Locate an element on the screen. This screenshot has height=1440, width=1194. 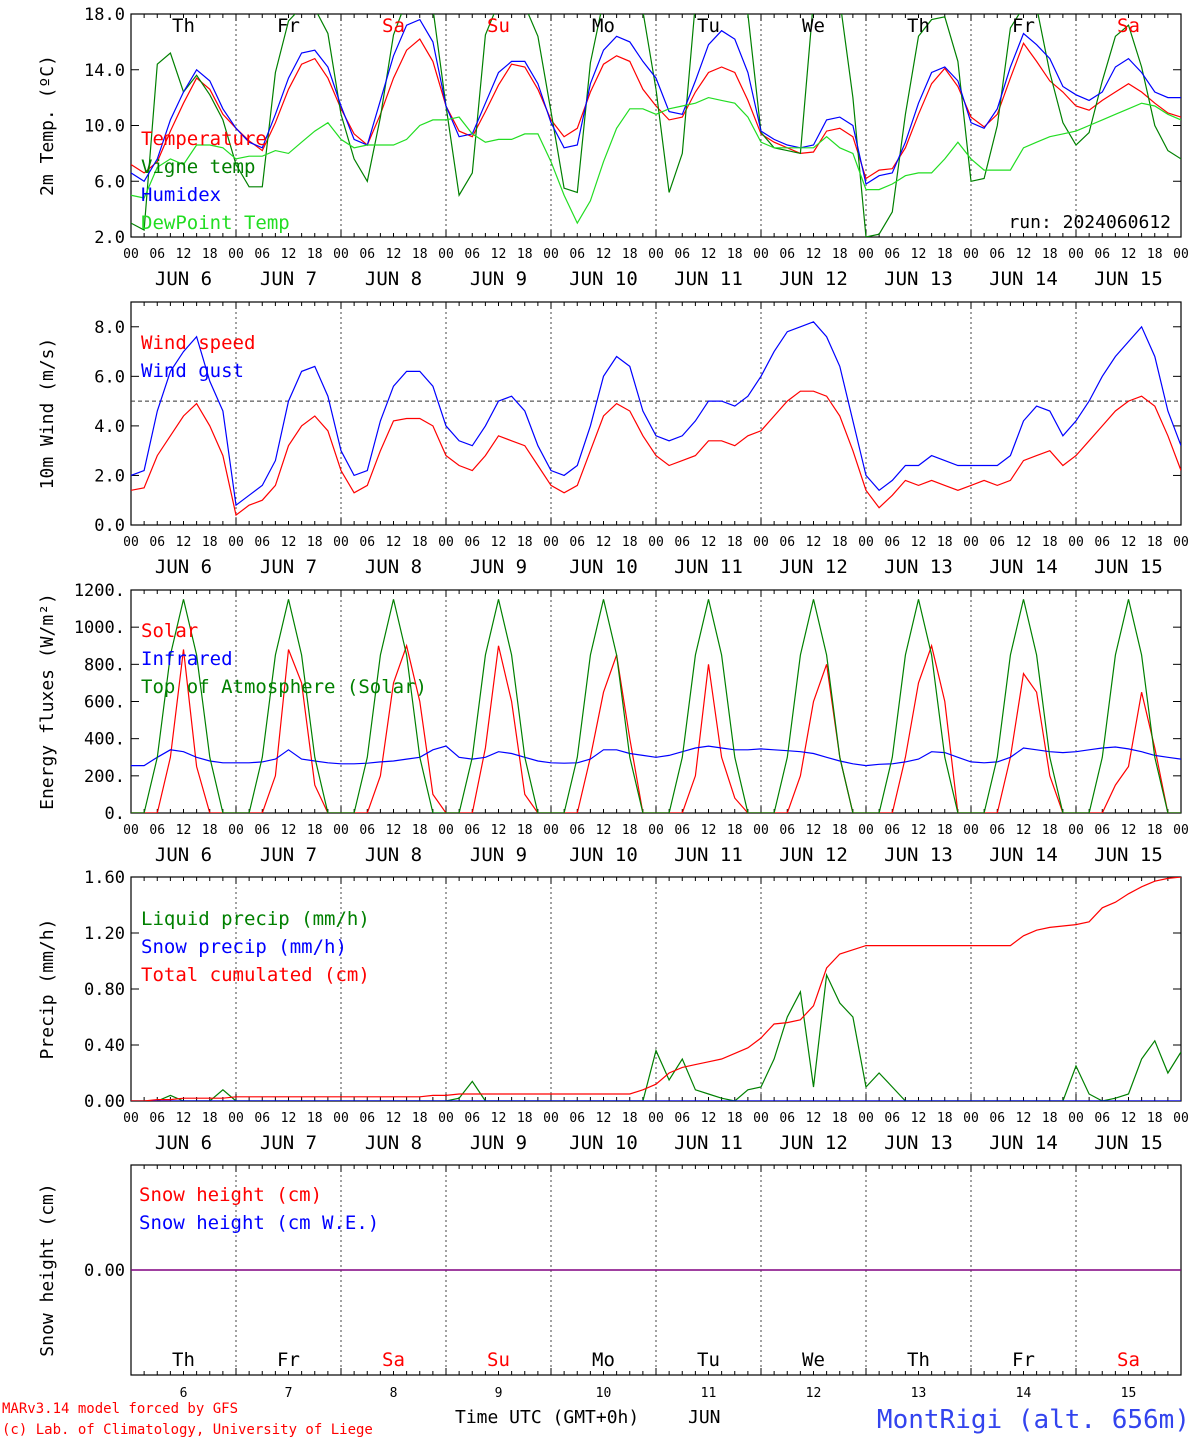
date-label: 12 is located at coordinates (814, 1393).